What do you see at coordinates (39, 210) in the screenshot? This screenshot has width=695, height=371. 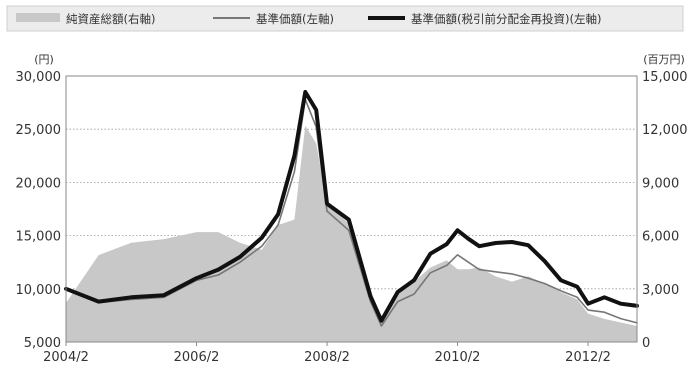 I see `left-axis-ticks: 5,000 10,000 15,000 20,000 25,000 30,000` at bounding box center [39, 210].